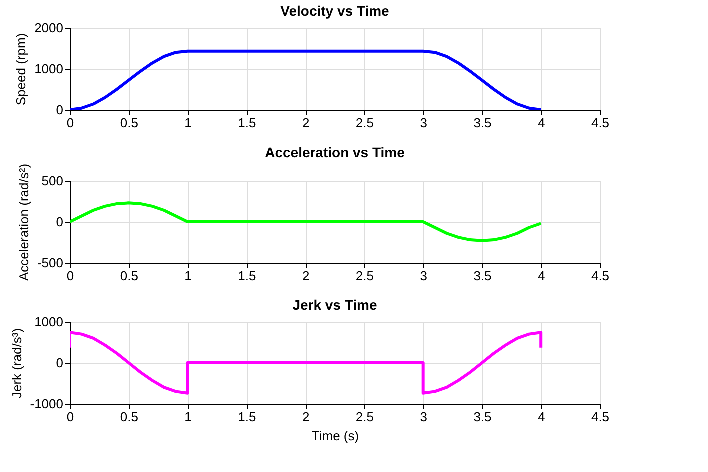 The width and height of the screenshot is (708, 472). Describe the element at coordinates (335, 11) in the screenshot. I see `chart-title: Velocity vs Time` at that location.